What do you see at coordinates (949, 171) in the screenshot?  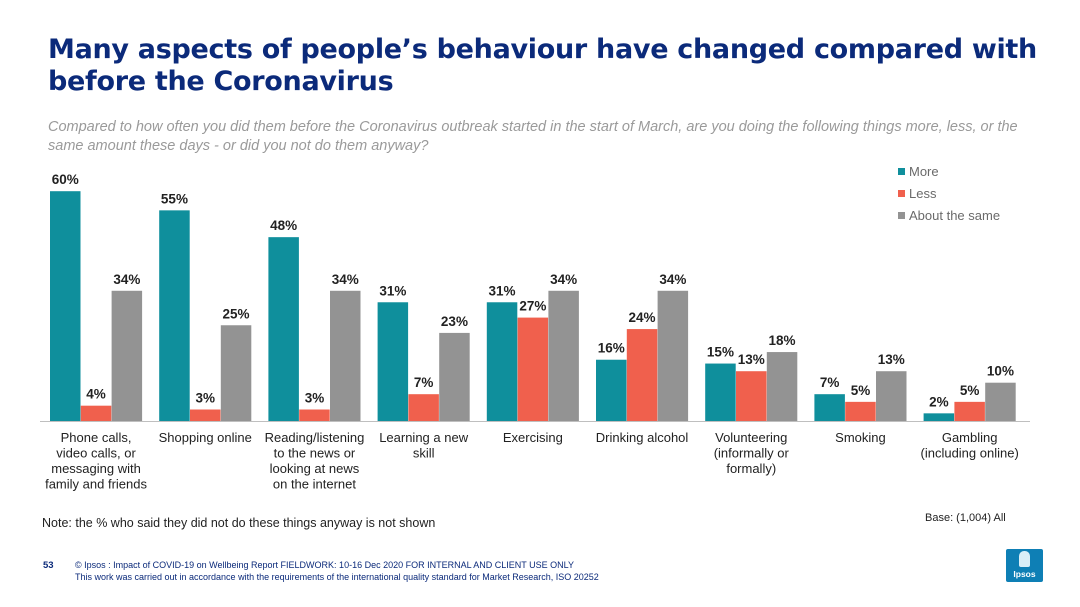 I see `legend-item-more: More` at bounding box center [949, 171].